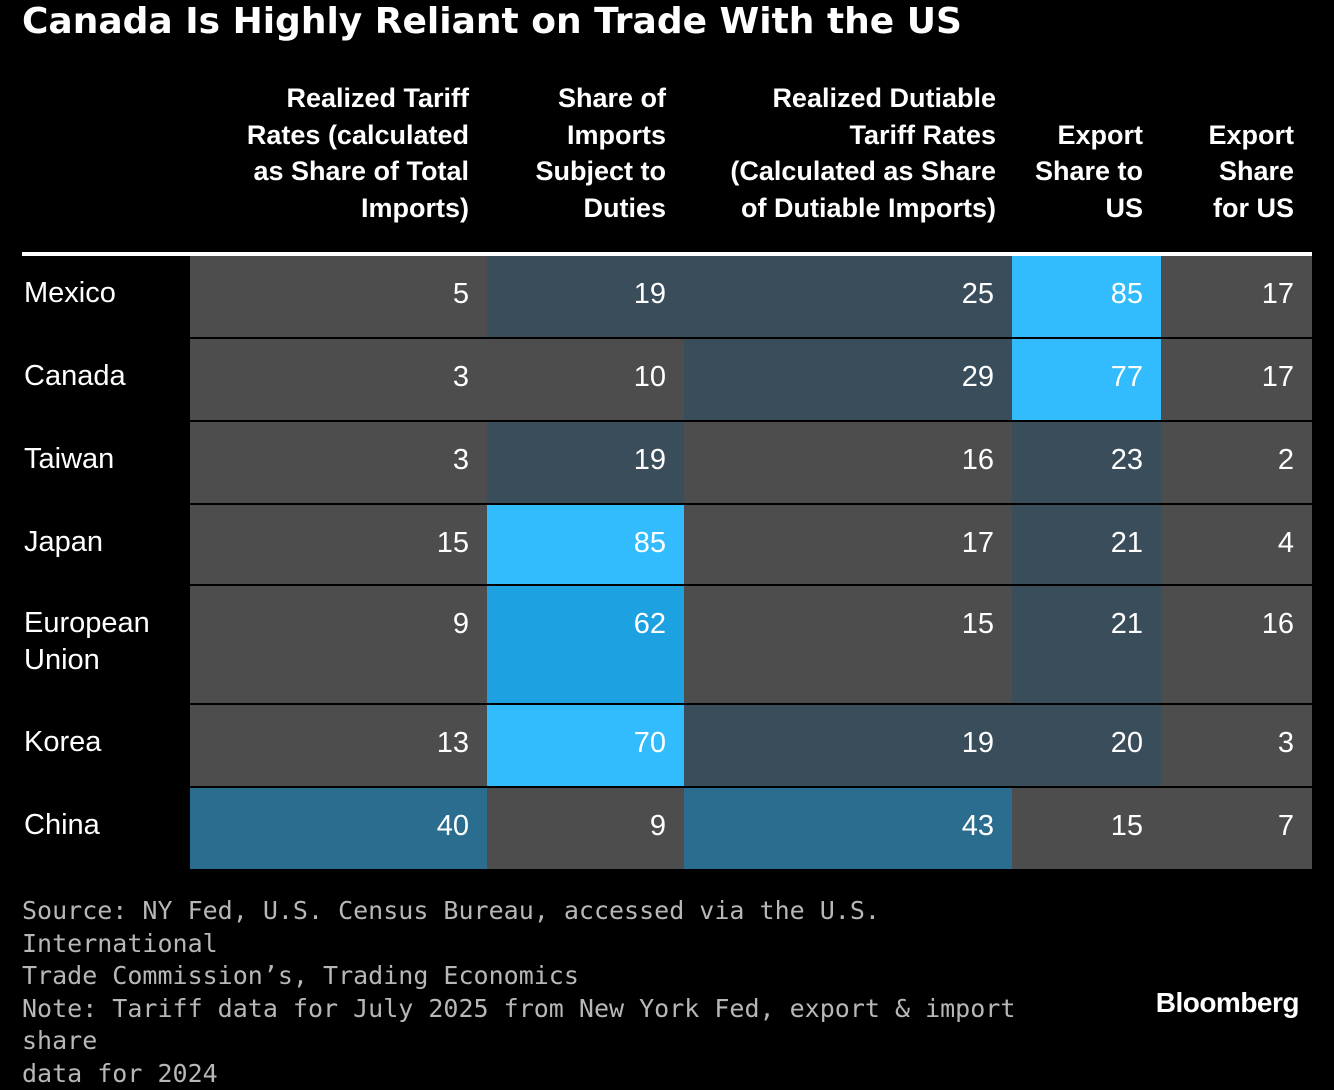 The image size is (1334, 1090). I want to click on column-header-line: Subject to, so click(576, 171).